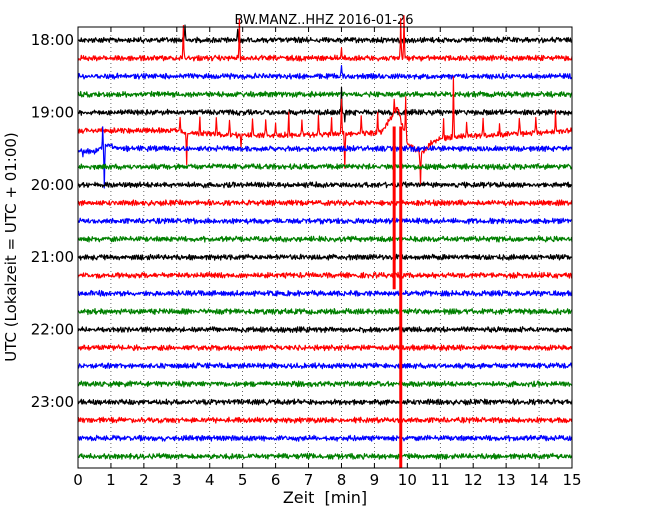  What do you see at coordinates (325, 203) in the screenshot?
I see `trace-2015` at bounding box center [325, 203].